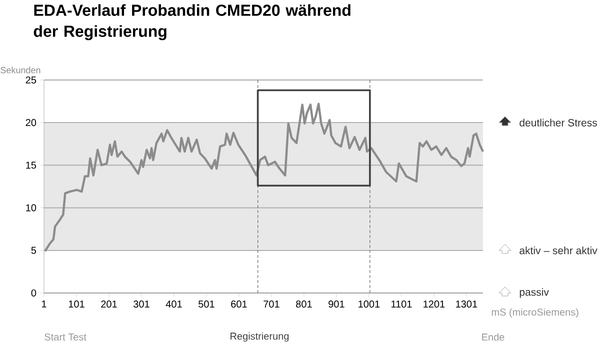  What do you see at coordinates (33, 250) in the screenshot?
I see `y-tick-label: 5` at bounding box center [33, 250].